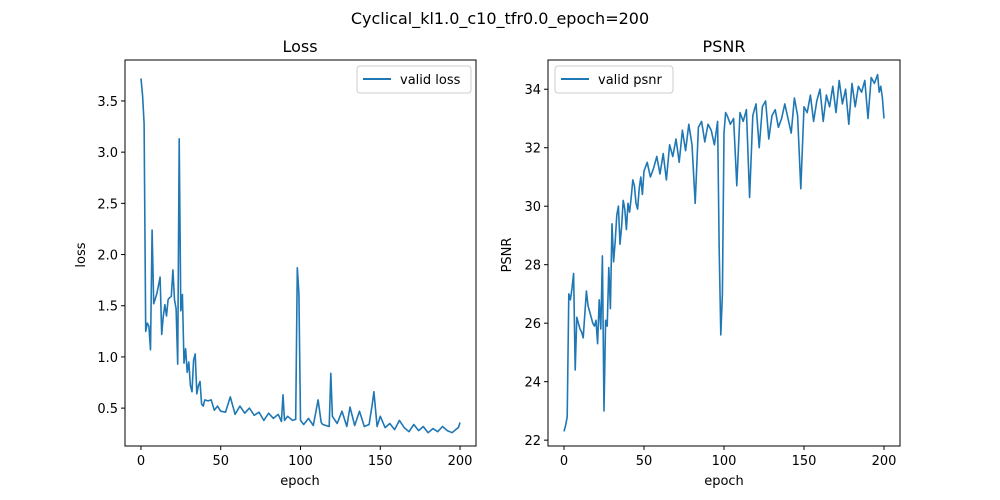 This screenshot has width=1000, height=500. I want to click on loss-legend: valid loss, so click(414, 79).